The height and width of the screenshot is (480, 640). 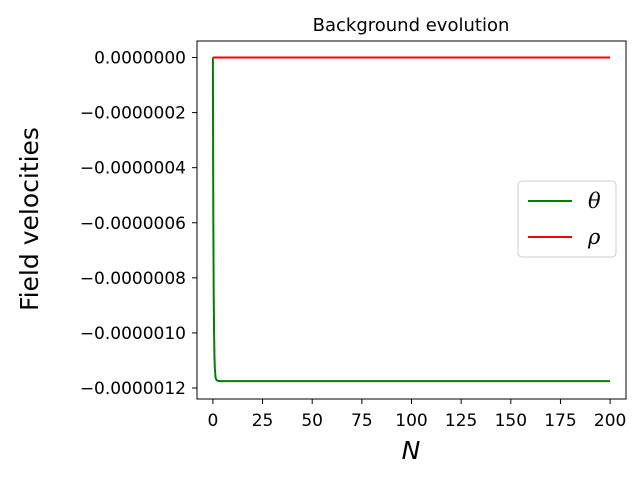 I want to click on legend-label: θ, so click(x=594, y=201).